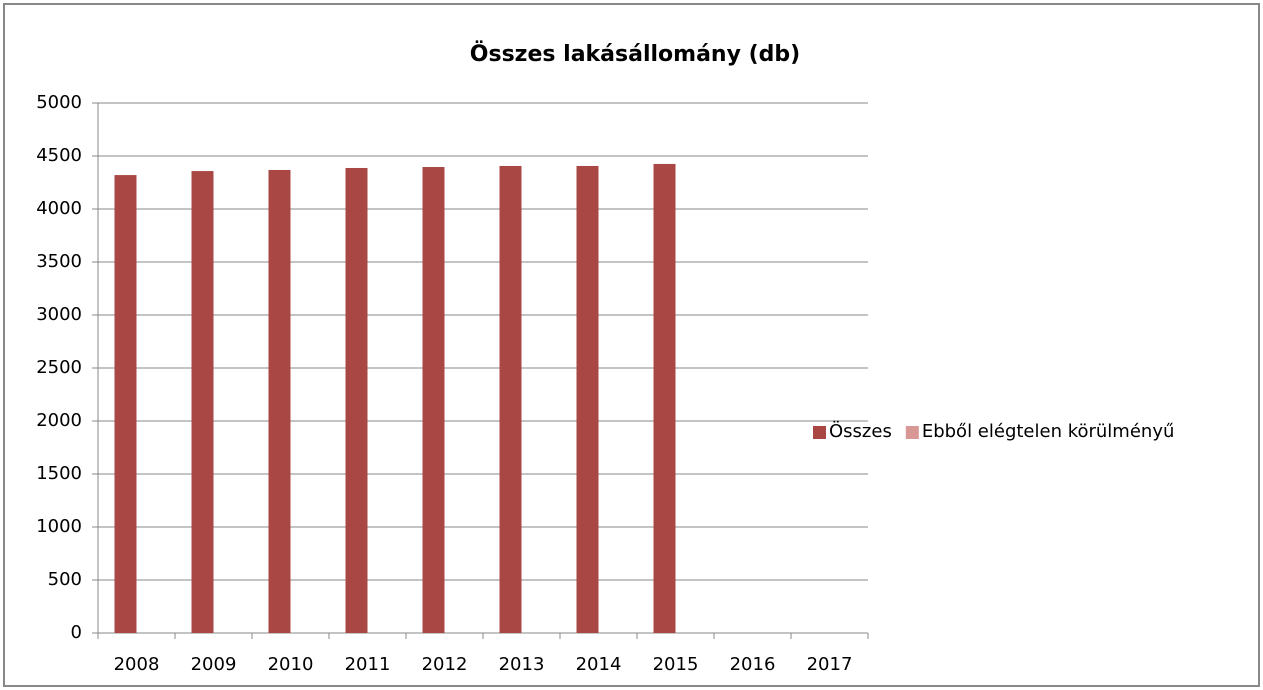 The image size is (1263, 690). What do you see at coordinates (59, 473) in the screenshot?
I see `y-tick-label: 1500` at bounding box center [59, 473].